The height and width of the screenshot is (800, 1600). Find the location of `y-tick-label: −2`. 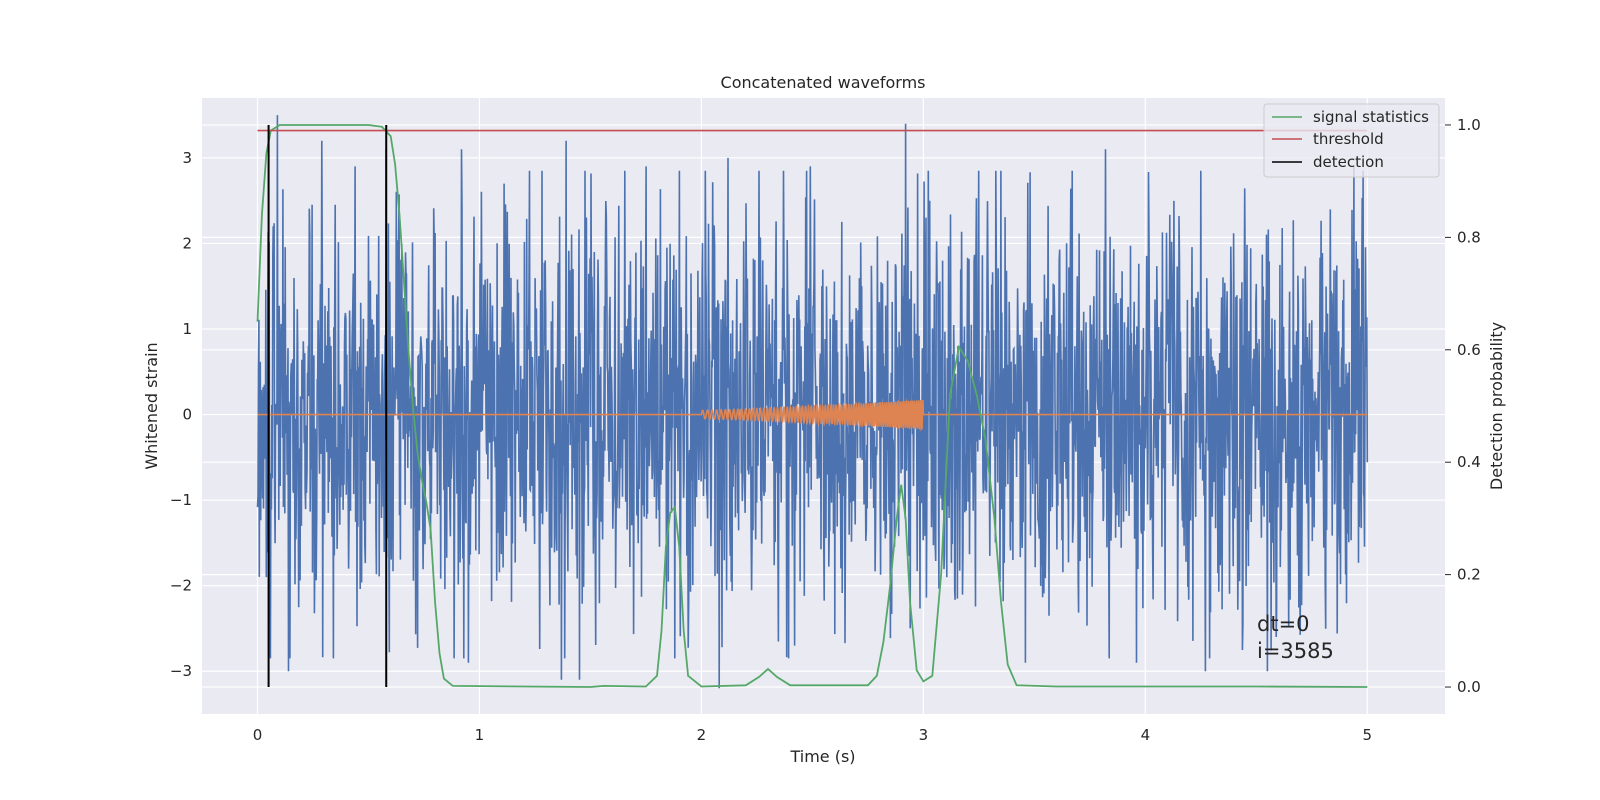

y-tick-label: −2 is located at coordinates (181, 586).